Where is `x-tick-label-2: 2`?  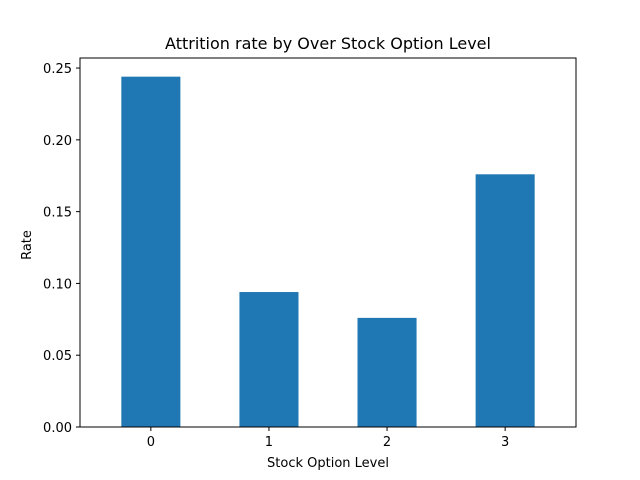 x-tick-label-2: 2 is located at coordinates (387, 442).